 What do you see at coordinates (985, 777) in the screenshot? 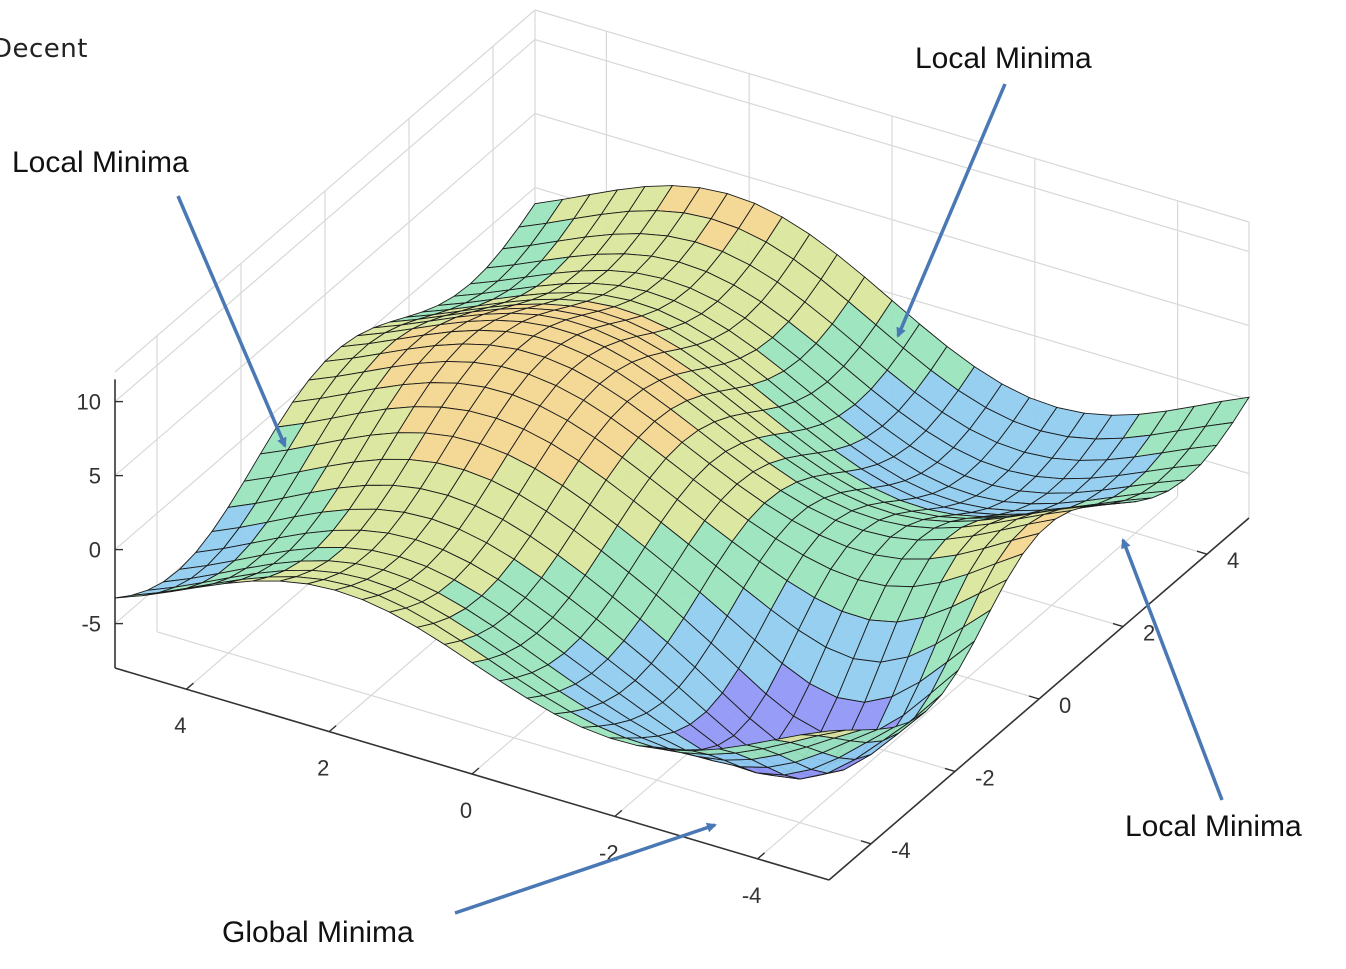
I see `y-tick-label: -2` at bounding box center [985, 777].